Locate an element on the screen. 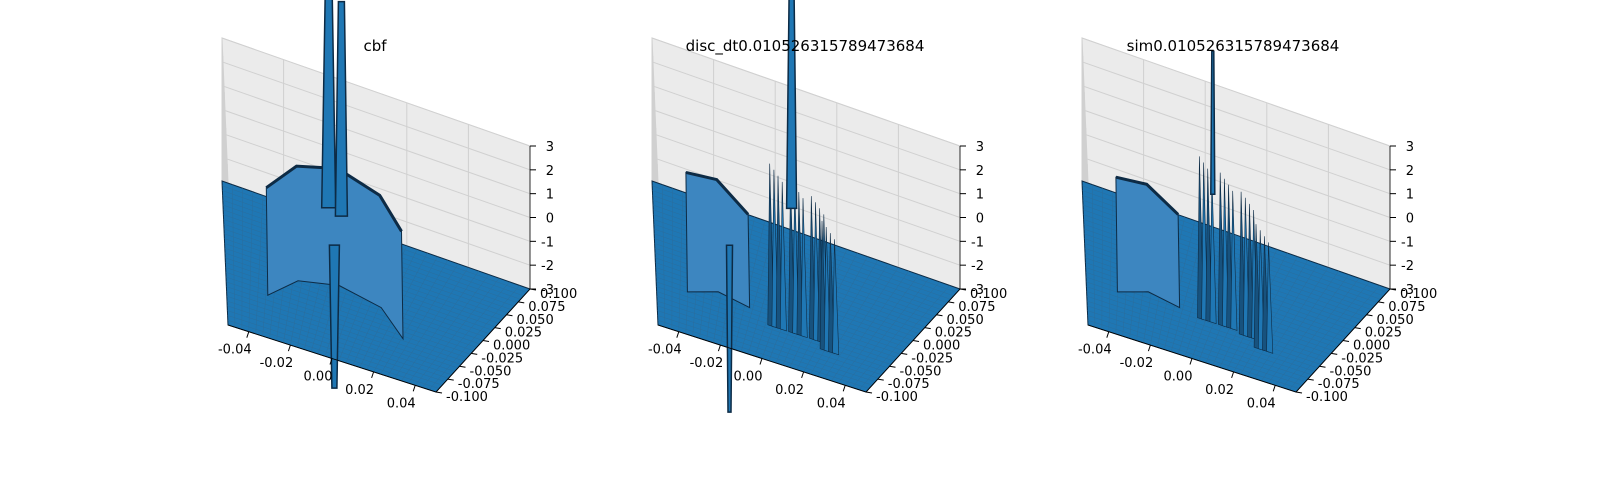 The width and height of the screenshot is (1600, 480). y-tick-label: 0.025 is located at coordinates (953, 333).